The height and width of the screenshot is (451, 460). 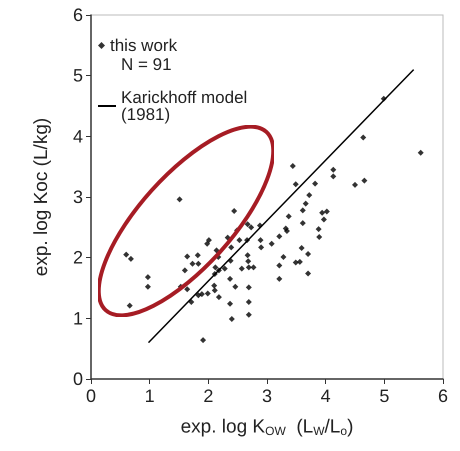 I want to click on x-tick-label: 2, so click(x=208, y=396).